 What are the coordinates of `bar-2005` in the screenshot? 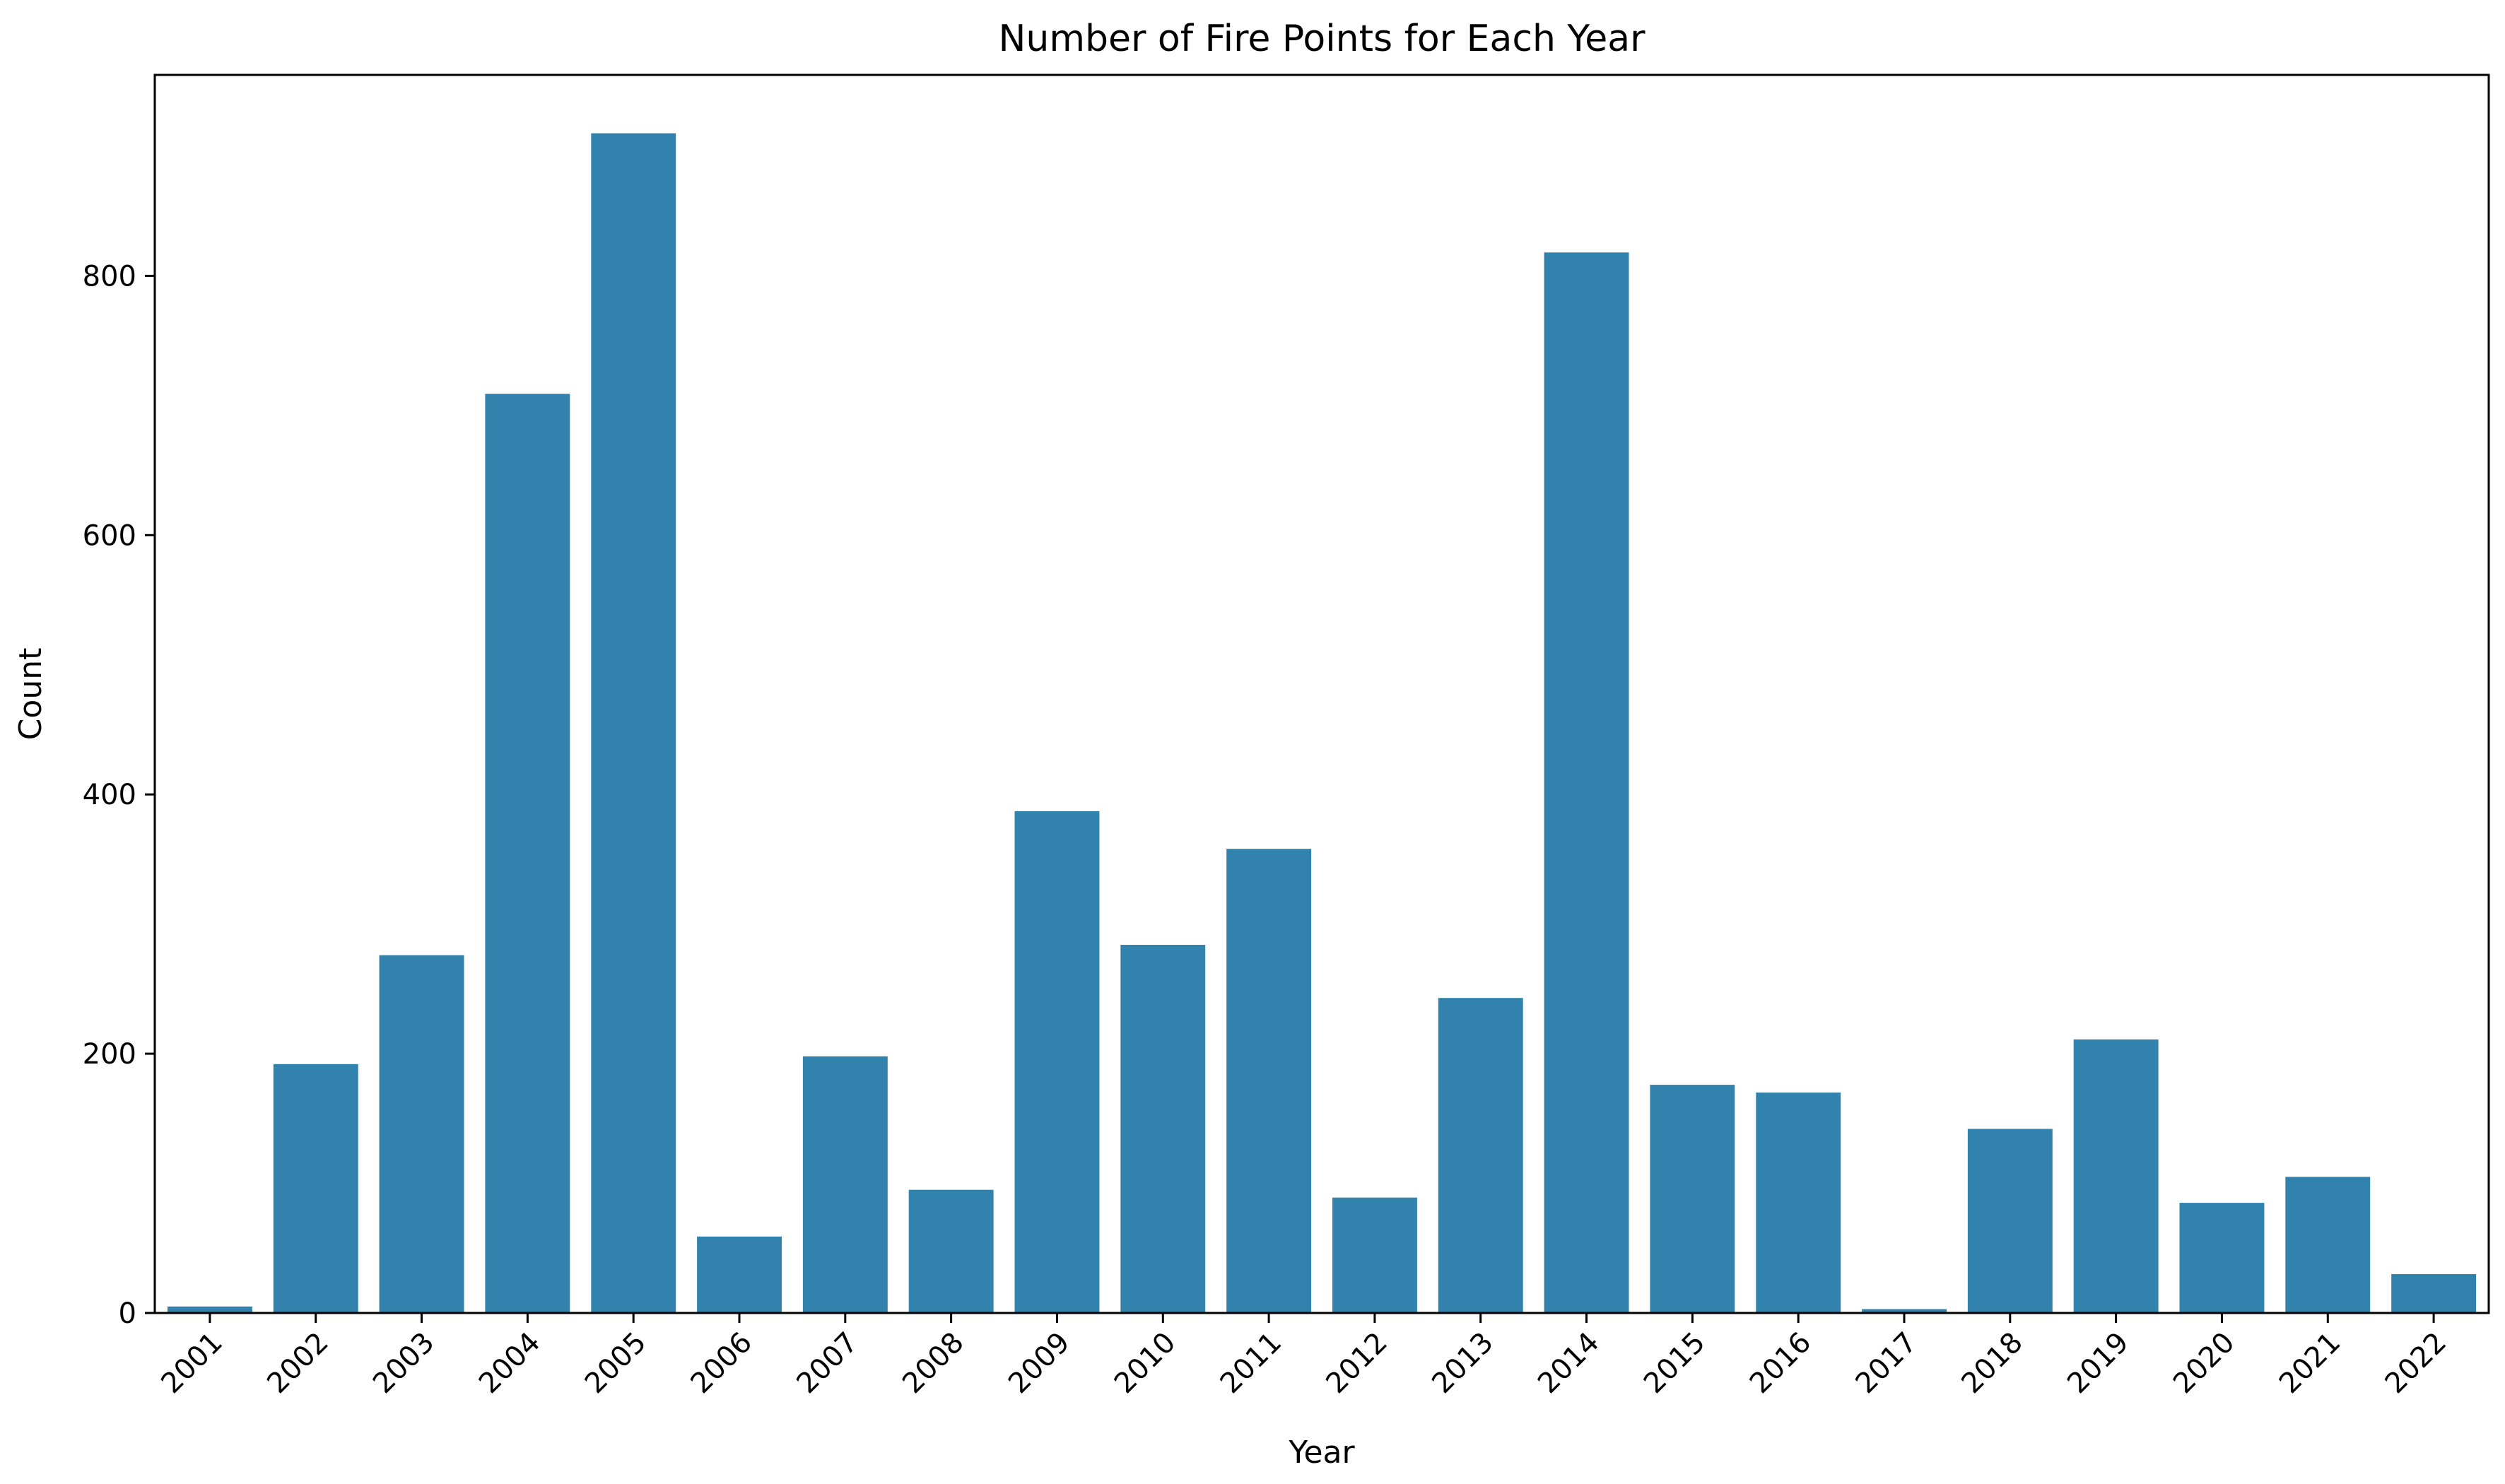 It's located at (633, 723).